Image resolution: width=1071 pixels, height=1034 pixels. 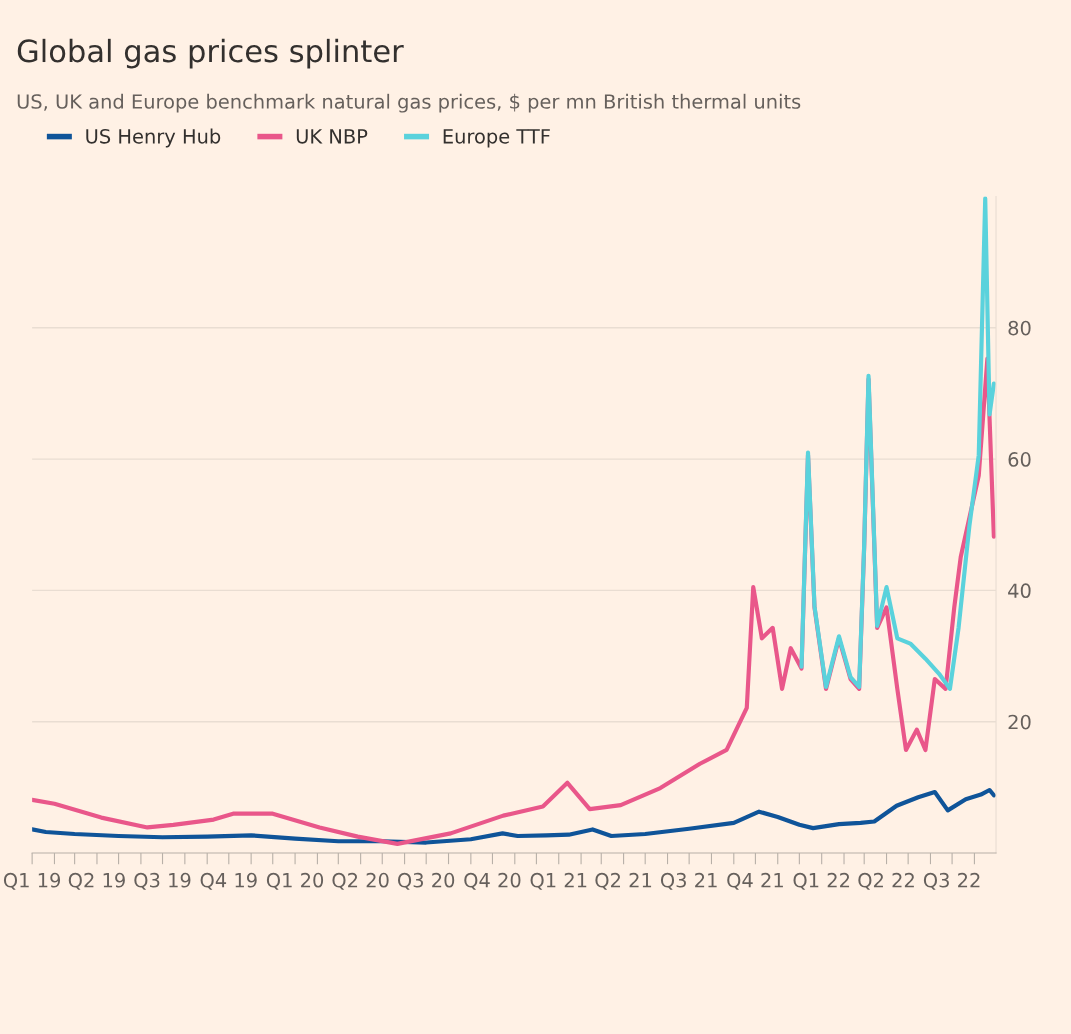 What do you see at coordinates (332, 136) in the screenshot?
I see `legend-label: UK NBP` at bounding box center [332, 136].